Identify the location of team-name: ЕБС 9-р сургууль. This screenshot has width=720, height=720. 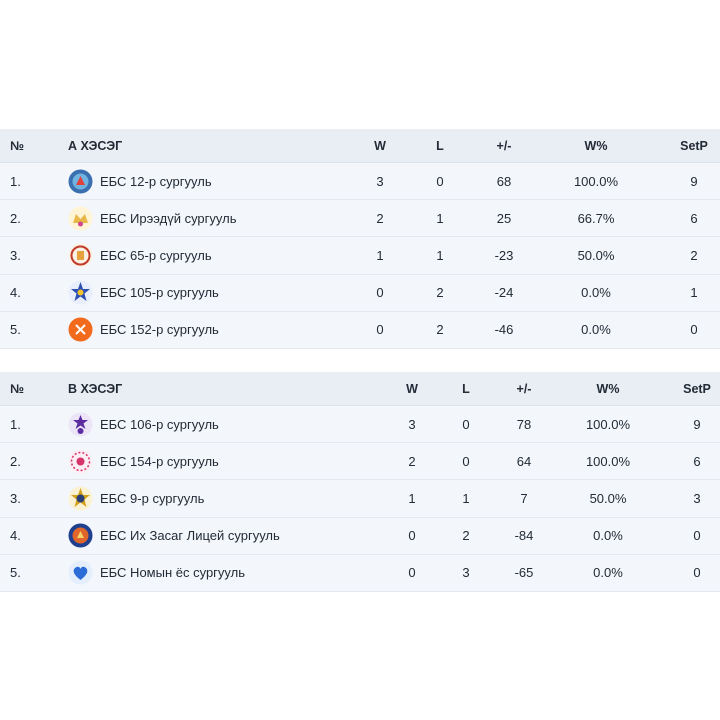
(152, 498).